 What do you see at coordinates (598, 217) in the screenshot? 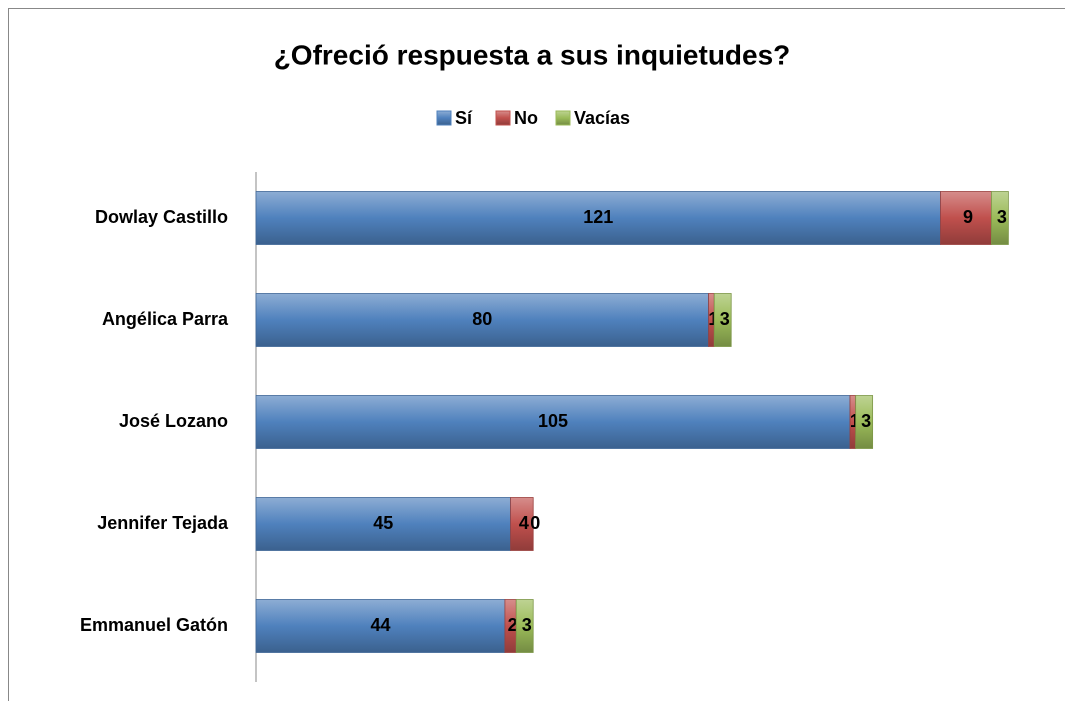
I see `data-label: 121` at bounding box center [598, 217].